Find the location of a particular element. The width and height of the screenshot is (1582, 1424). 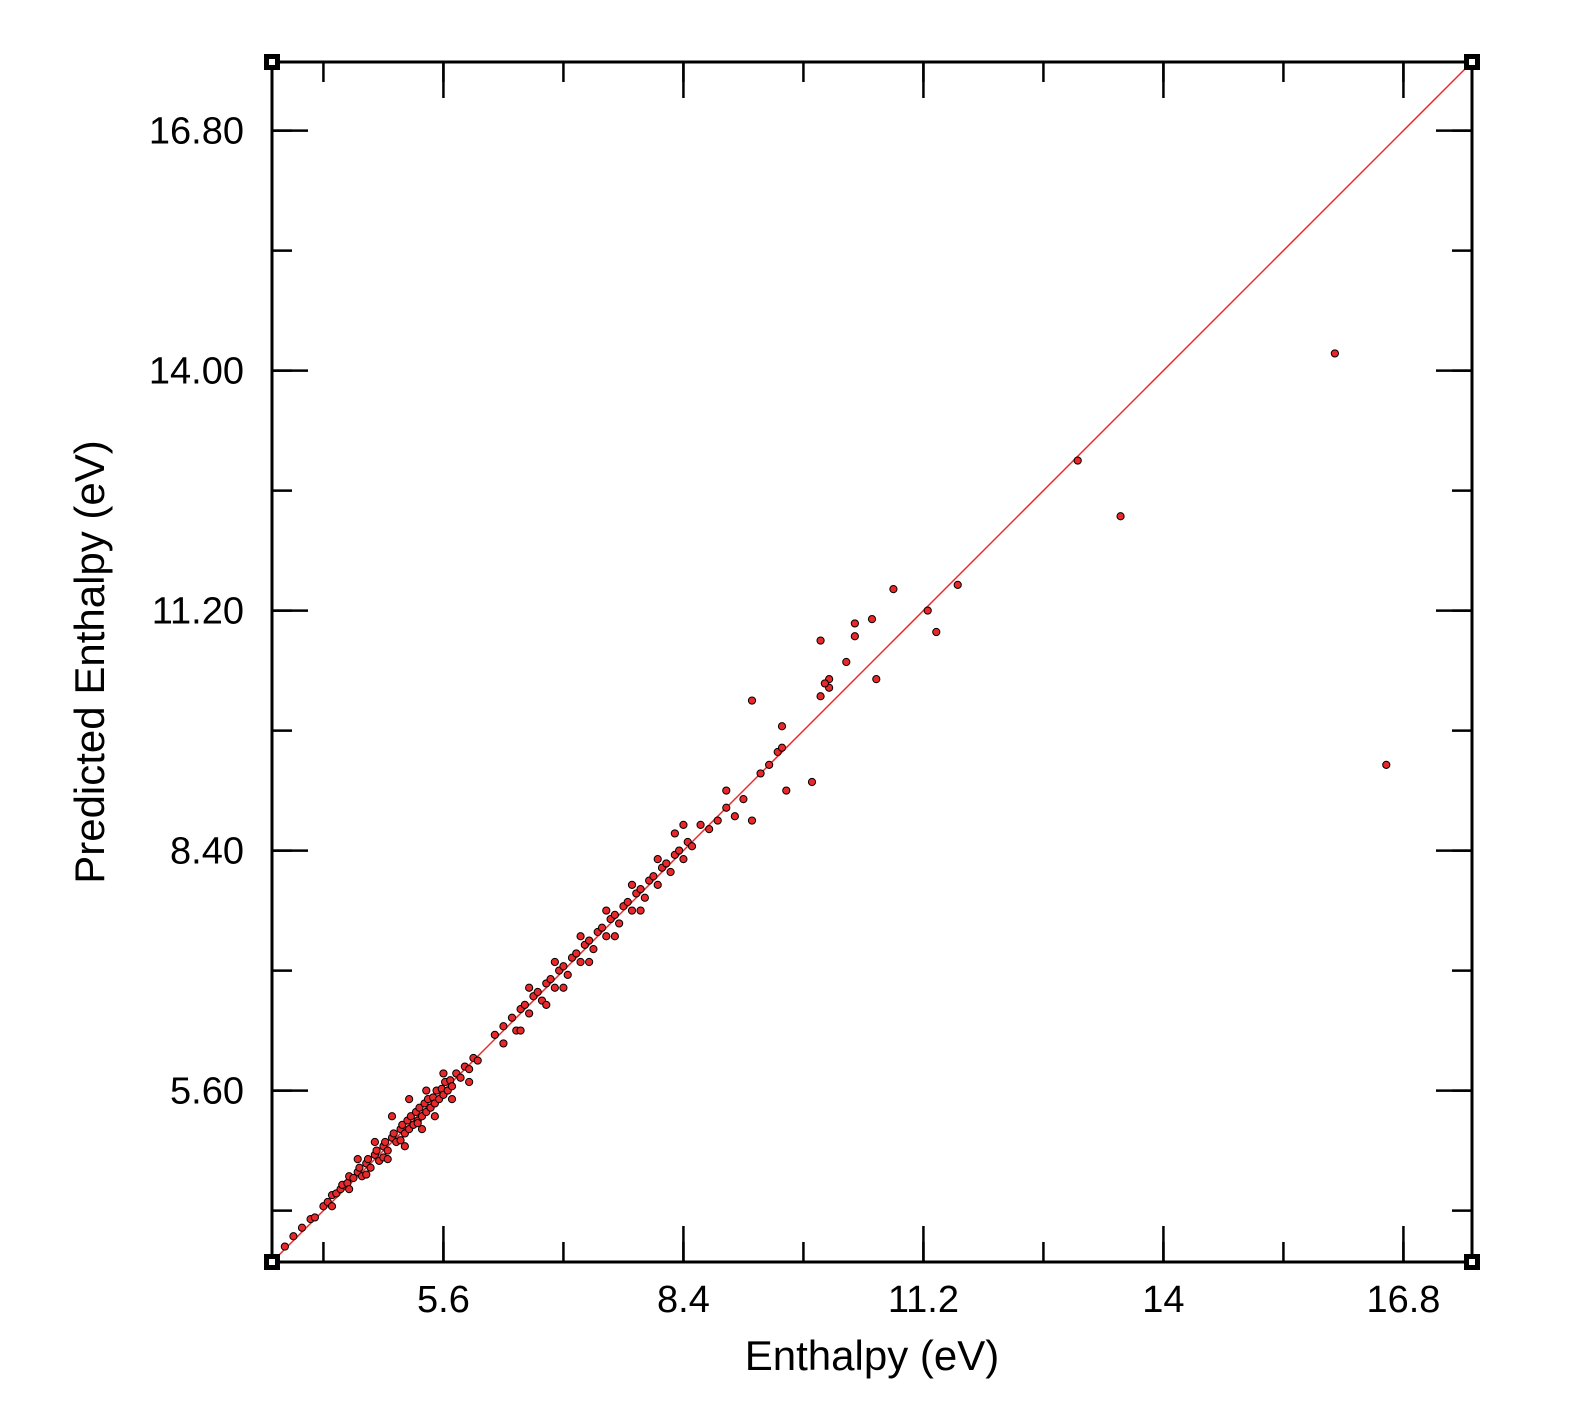

x-tick-label: 16.8 is located at coordinates (1403, 1300).